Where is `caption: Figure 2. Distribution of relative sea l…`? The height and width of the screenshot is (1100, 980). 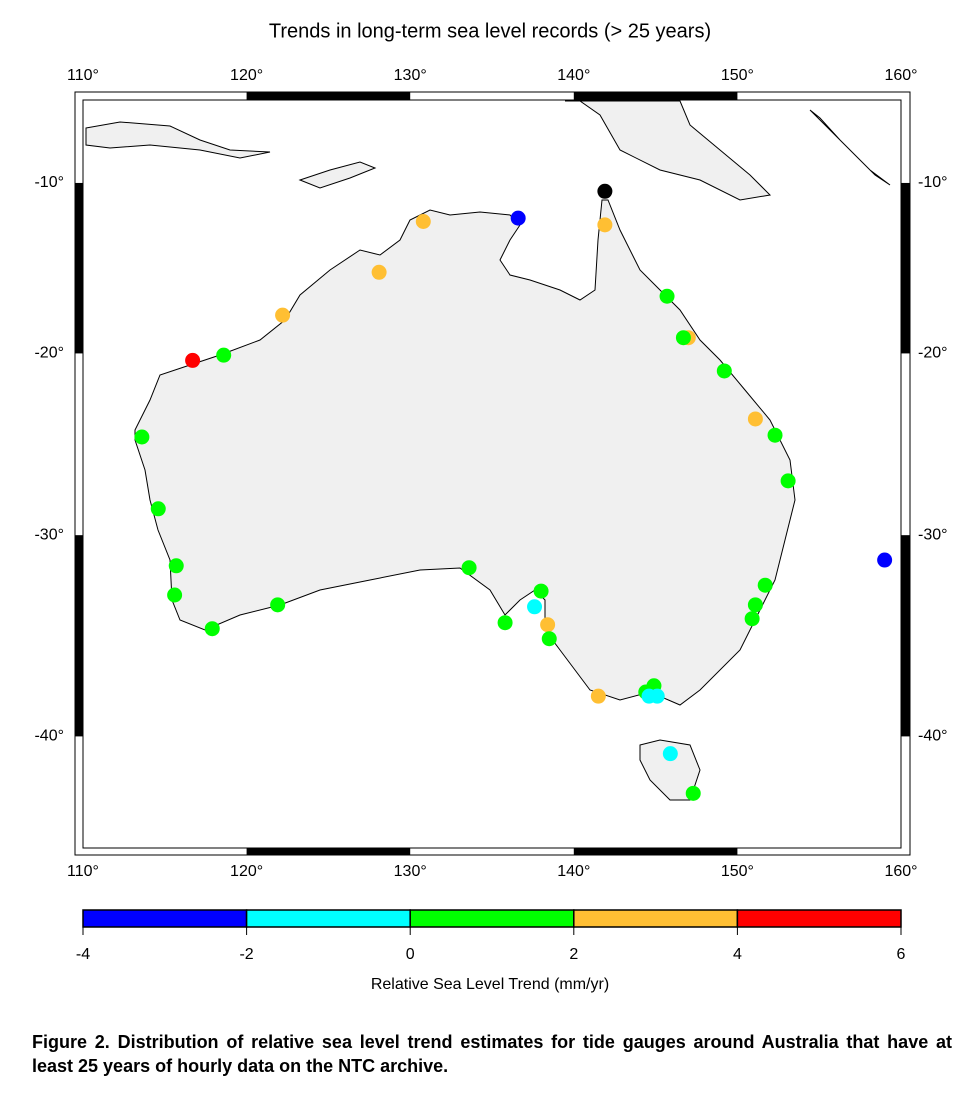 caption: Figure 2. Distribution of relative sea l… is located at coordinates (492, 1054).